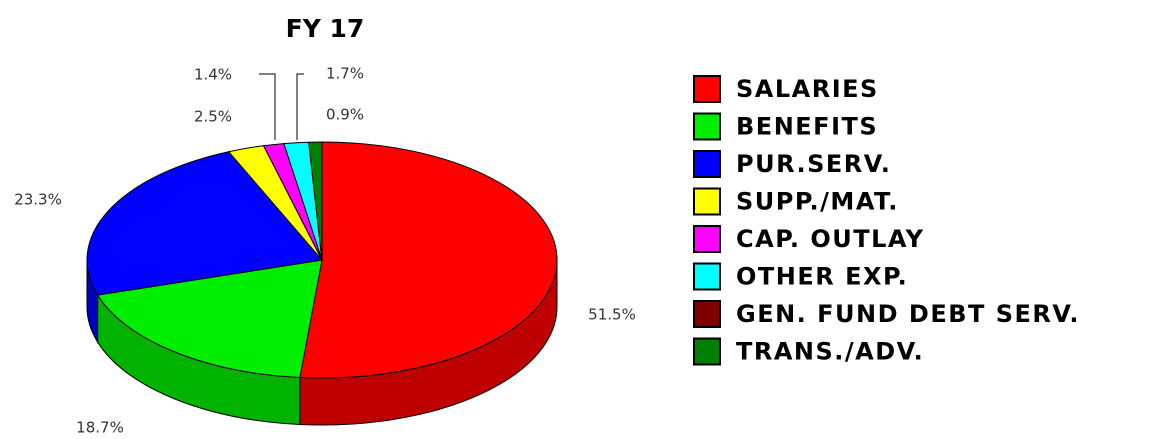 The width and height of the screenshot is (1151, 439). Describe the element at coordinates (612, 315) in the screenshot. I see `data-label: 51.5%` at that location.